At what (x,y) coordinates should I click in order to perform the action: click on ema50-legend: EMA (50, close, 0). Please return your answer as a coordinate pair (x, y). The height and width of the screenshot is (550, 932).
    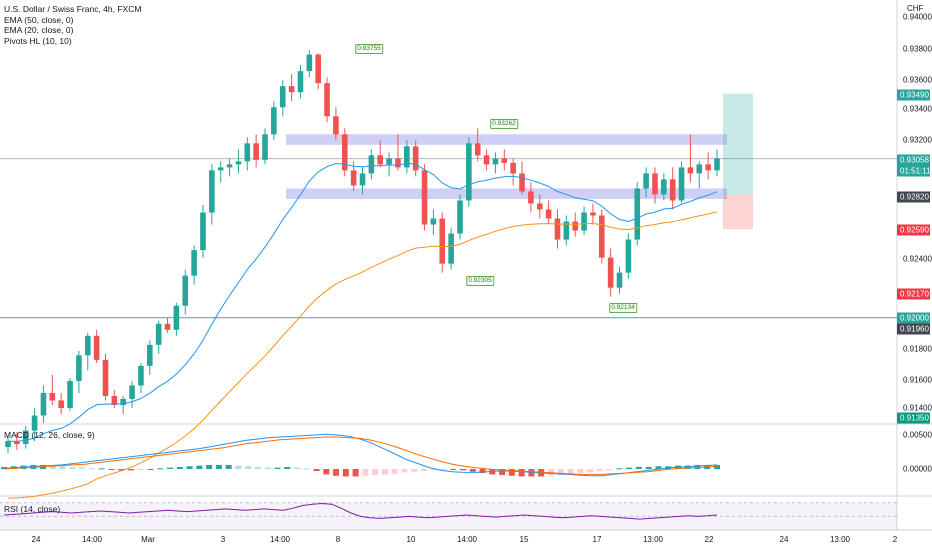
    Looking at the image, I should click on (39, 19).